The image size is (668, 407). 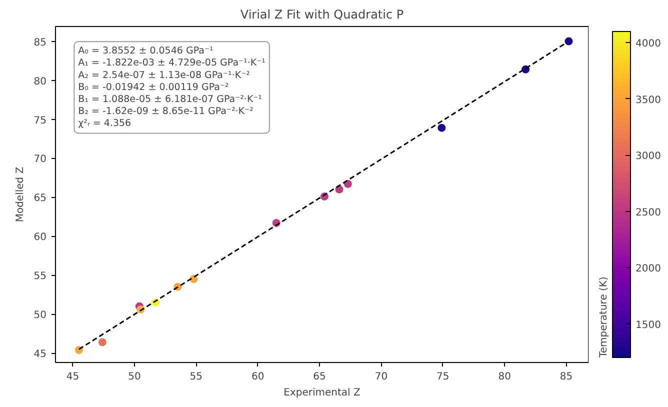 What do you see at coordinates (257, 377) in the screenshot?
I see `x-tick-label: 60` at bounding box center [257, 377].